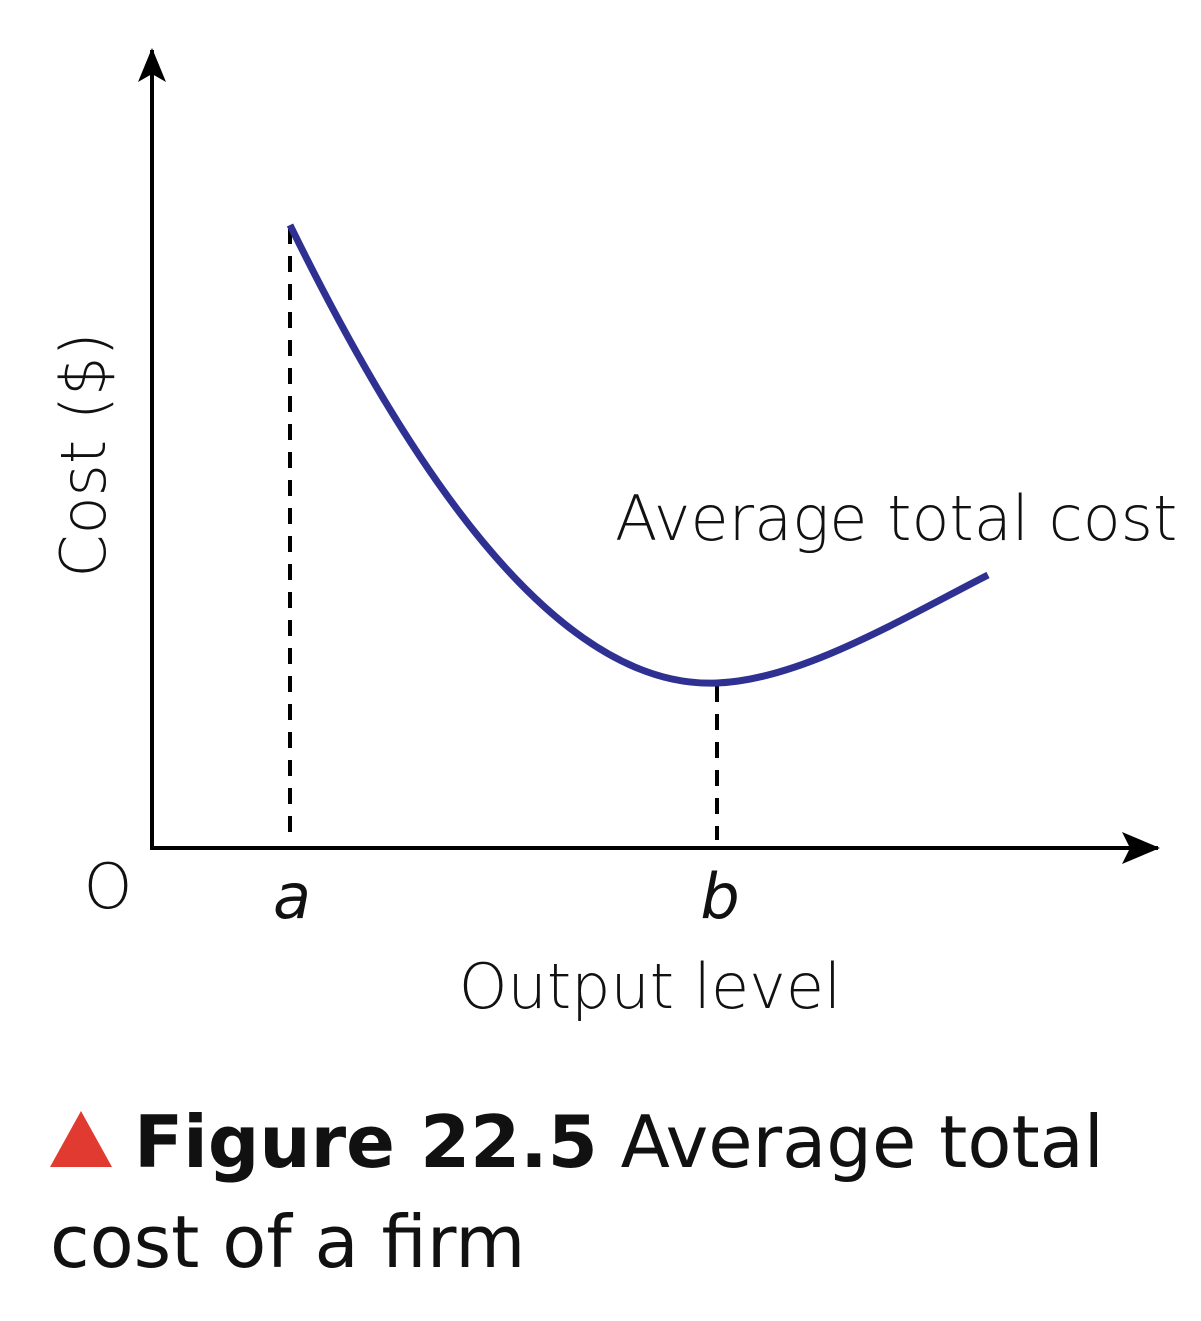  What do you see at coordinates (366, 1142) in the screenshot?
I see `figure-number: Figure 22.5` at bounding box center [366, 1142].